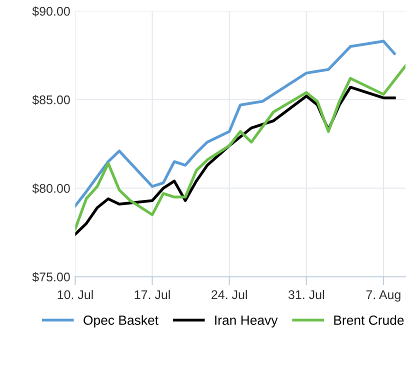 This screenshot has width=418, height=369. Describe the element at coordinates (51, 100) in the screenshot. I see `y-tick-label: $85.00` at that location.